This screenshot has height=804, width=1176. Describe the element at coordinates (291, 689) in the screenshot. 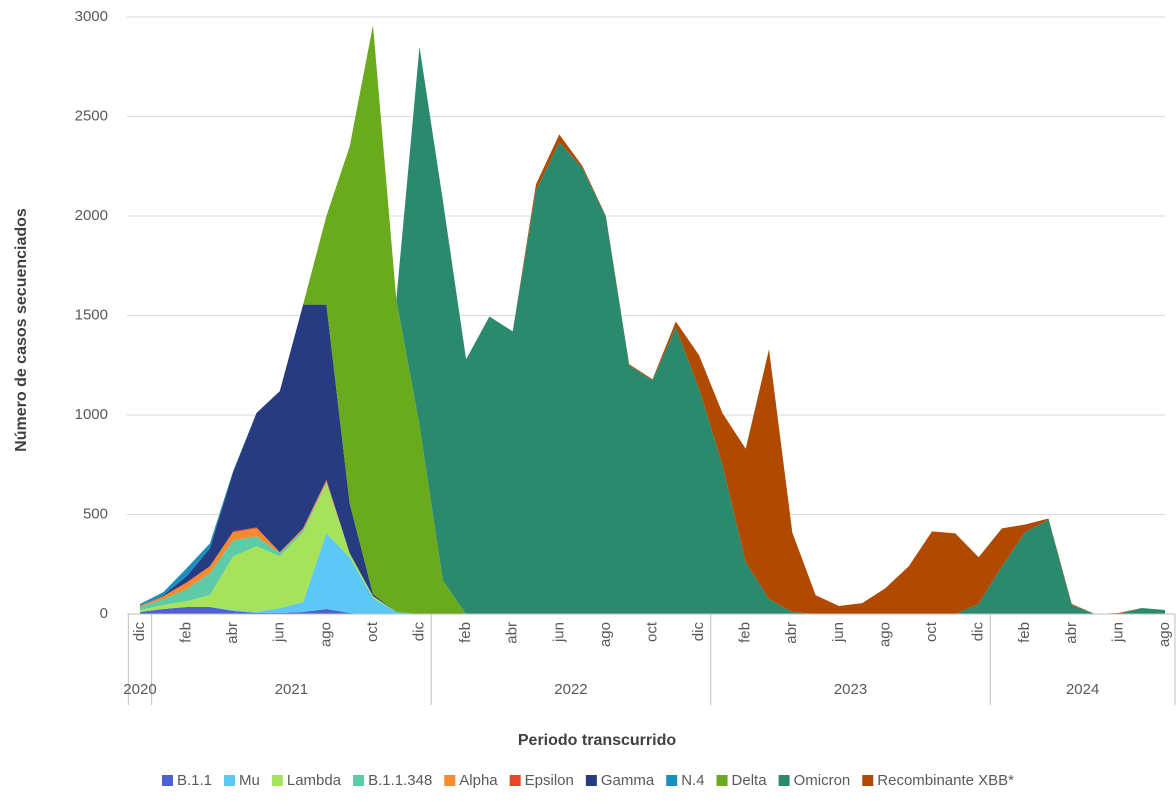

I see `x-group-label: 2021` at that location.